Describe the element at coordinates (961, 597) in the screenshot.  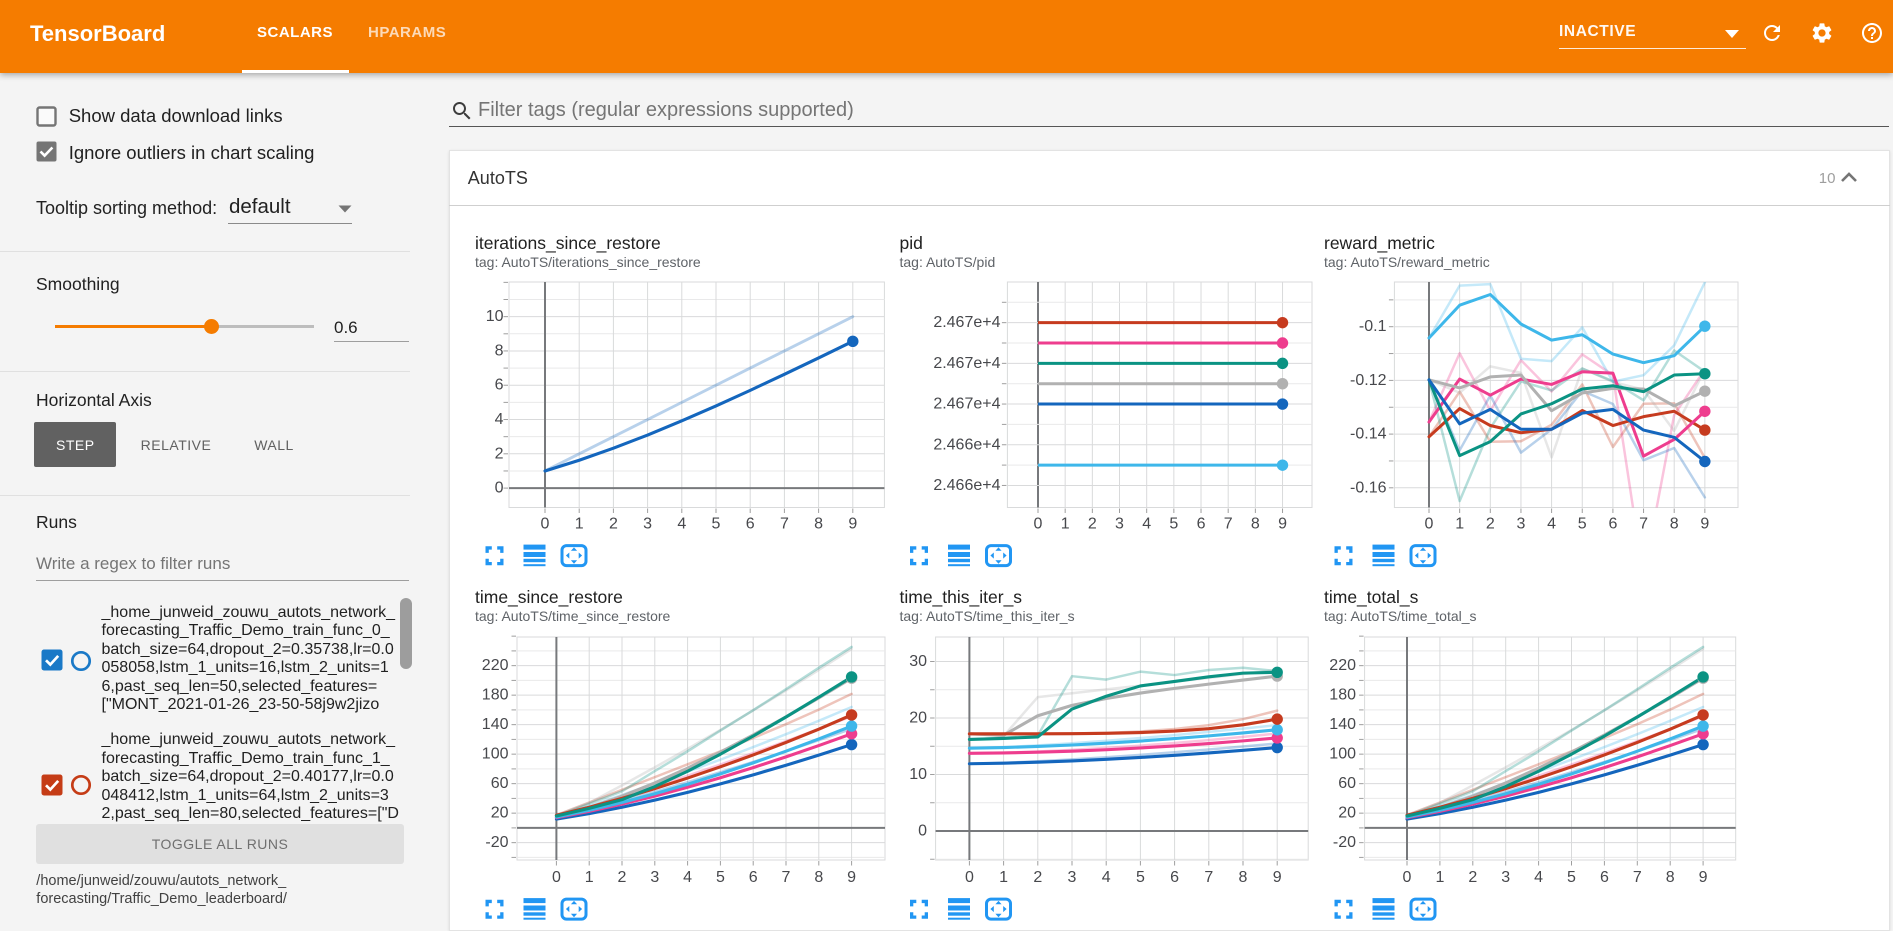
I see `svg-text: time_this_iter_s` at that location.